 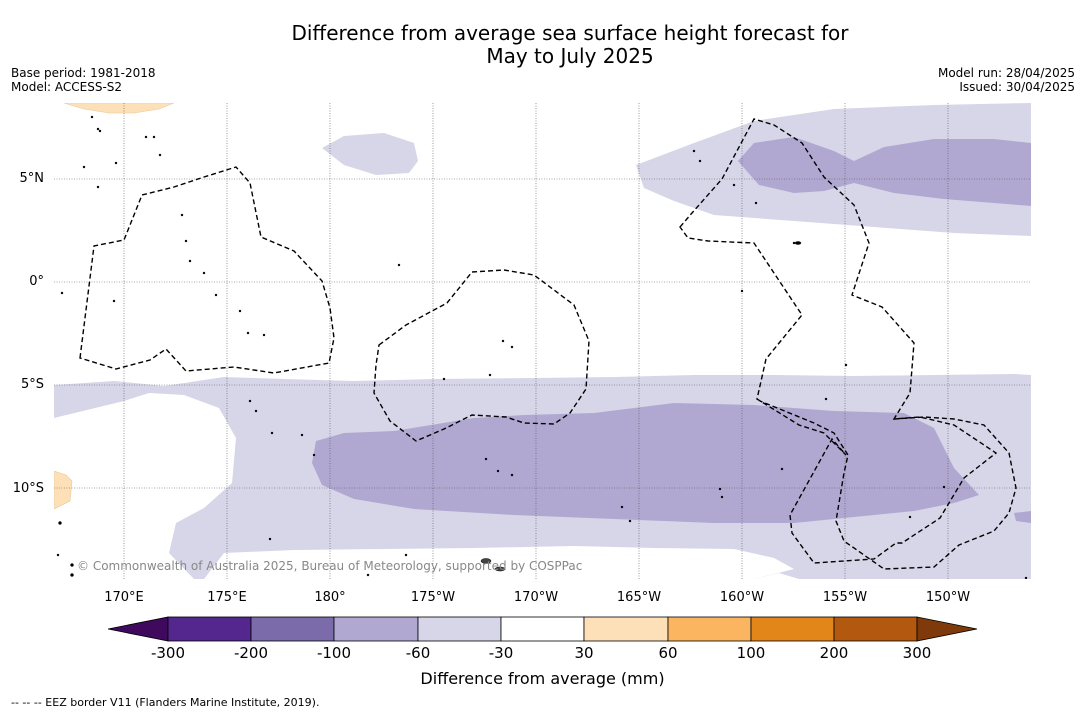 What do you see at coordinates (645, 463) in the screenshot?
I see `anomaly-region-south-core` at bounding box center [645, 463].